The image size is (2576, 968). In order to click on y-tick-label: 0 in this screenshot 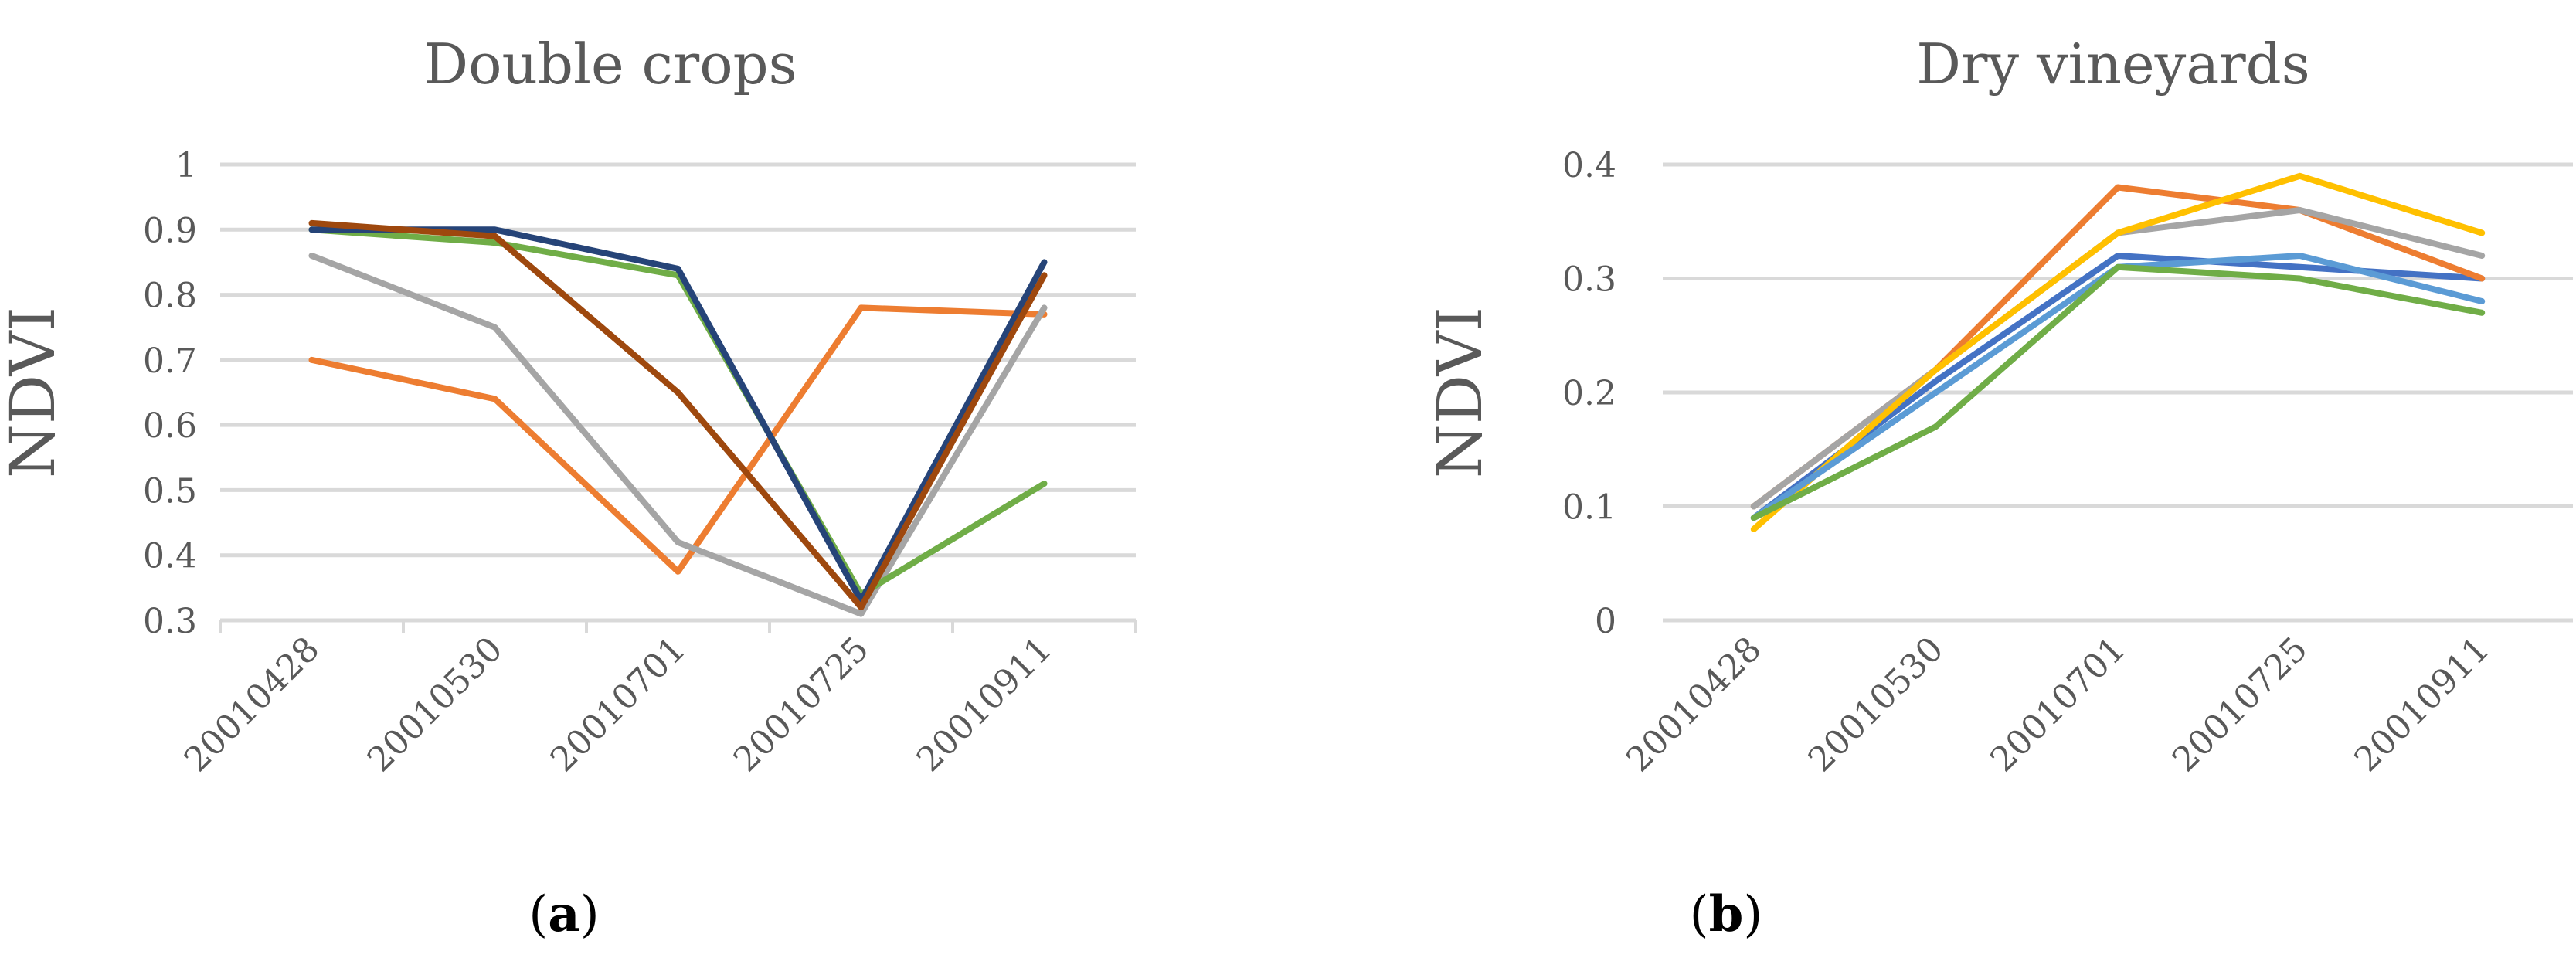, I will do `click(1605, 621)`.